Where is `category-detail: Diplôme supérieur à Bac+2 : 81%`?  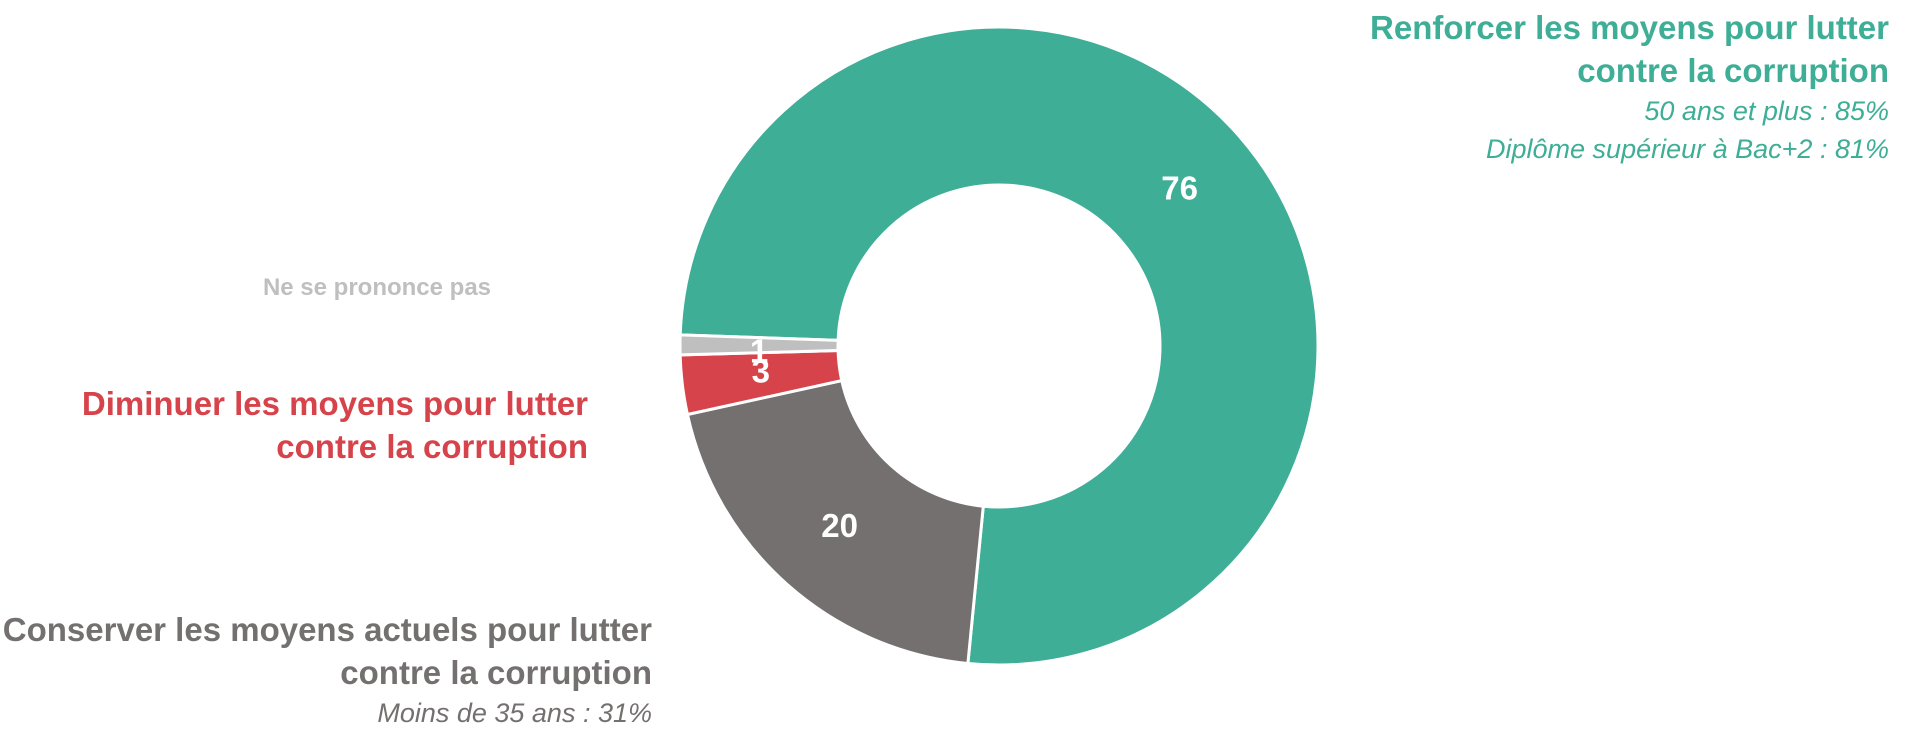
category-detail: Diplôme supérieur à Bac+2 : 81% is located at coordinates (1687, 149).